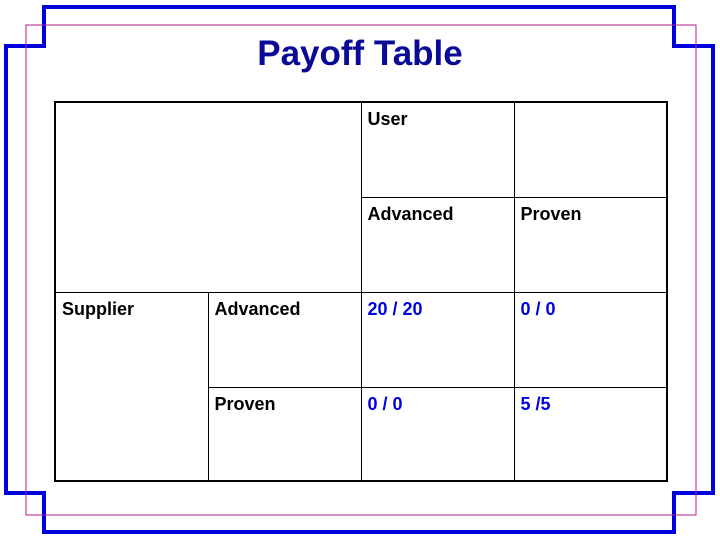 The image size is (720, 540). I want to click on empty-header-cell, so click(590, 149).